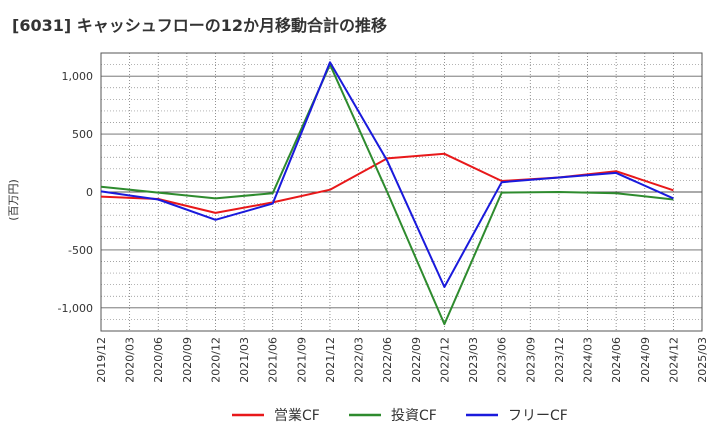 Image resolution: width=720 pixels, height=440 pixels. Describe the element at coordinates (616, 360) in the screenshot. I see `x-tick-label: 2024/06` at that location.